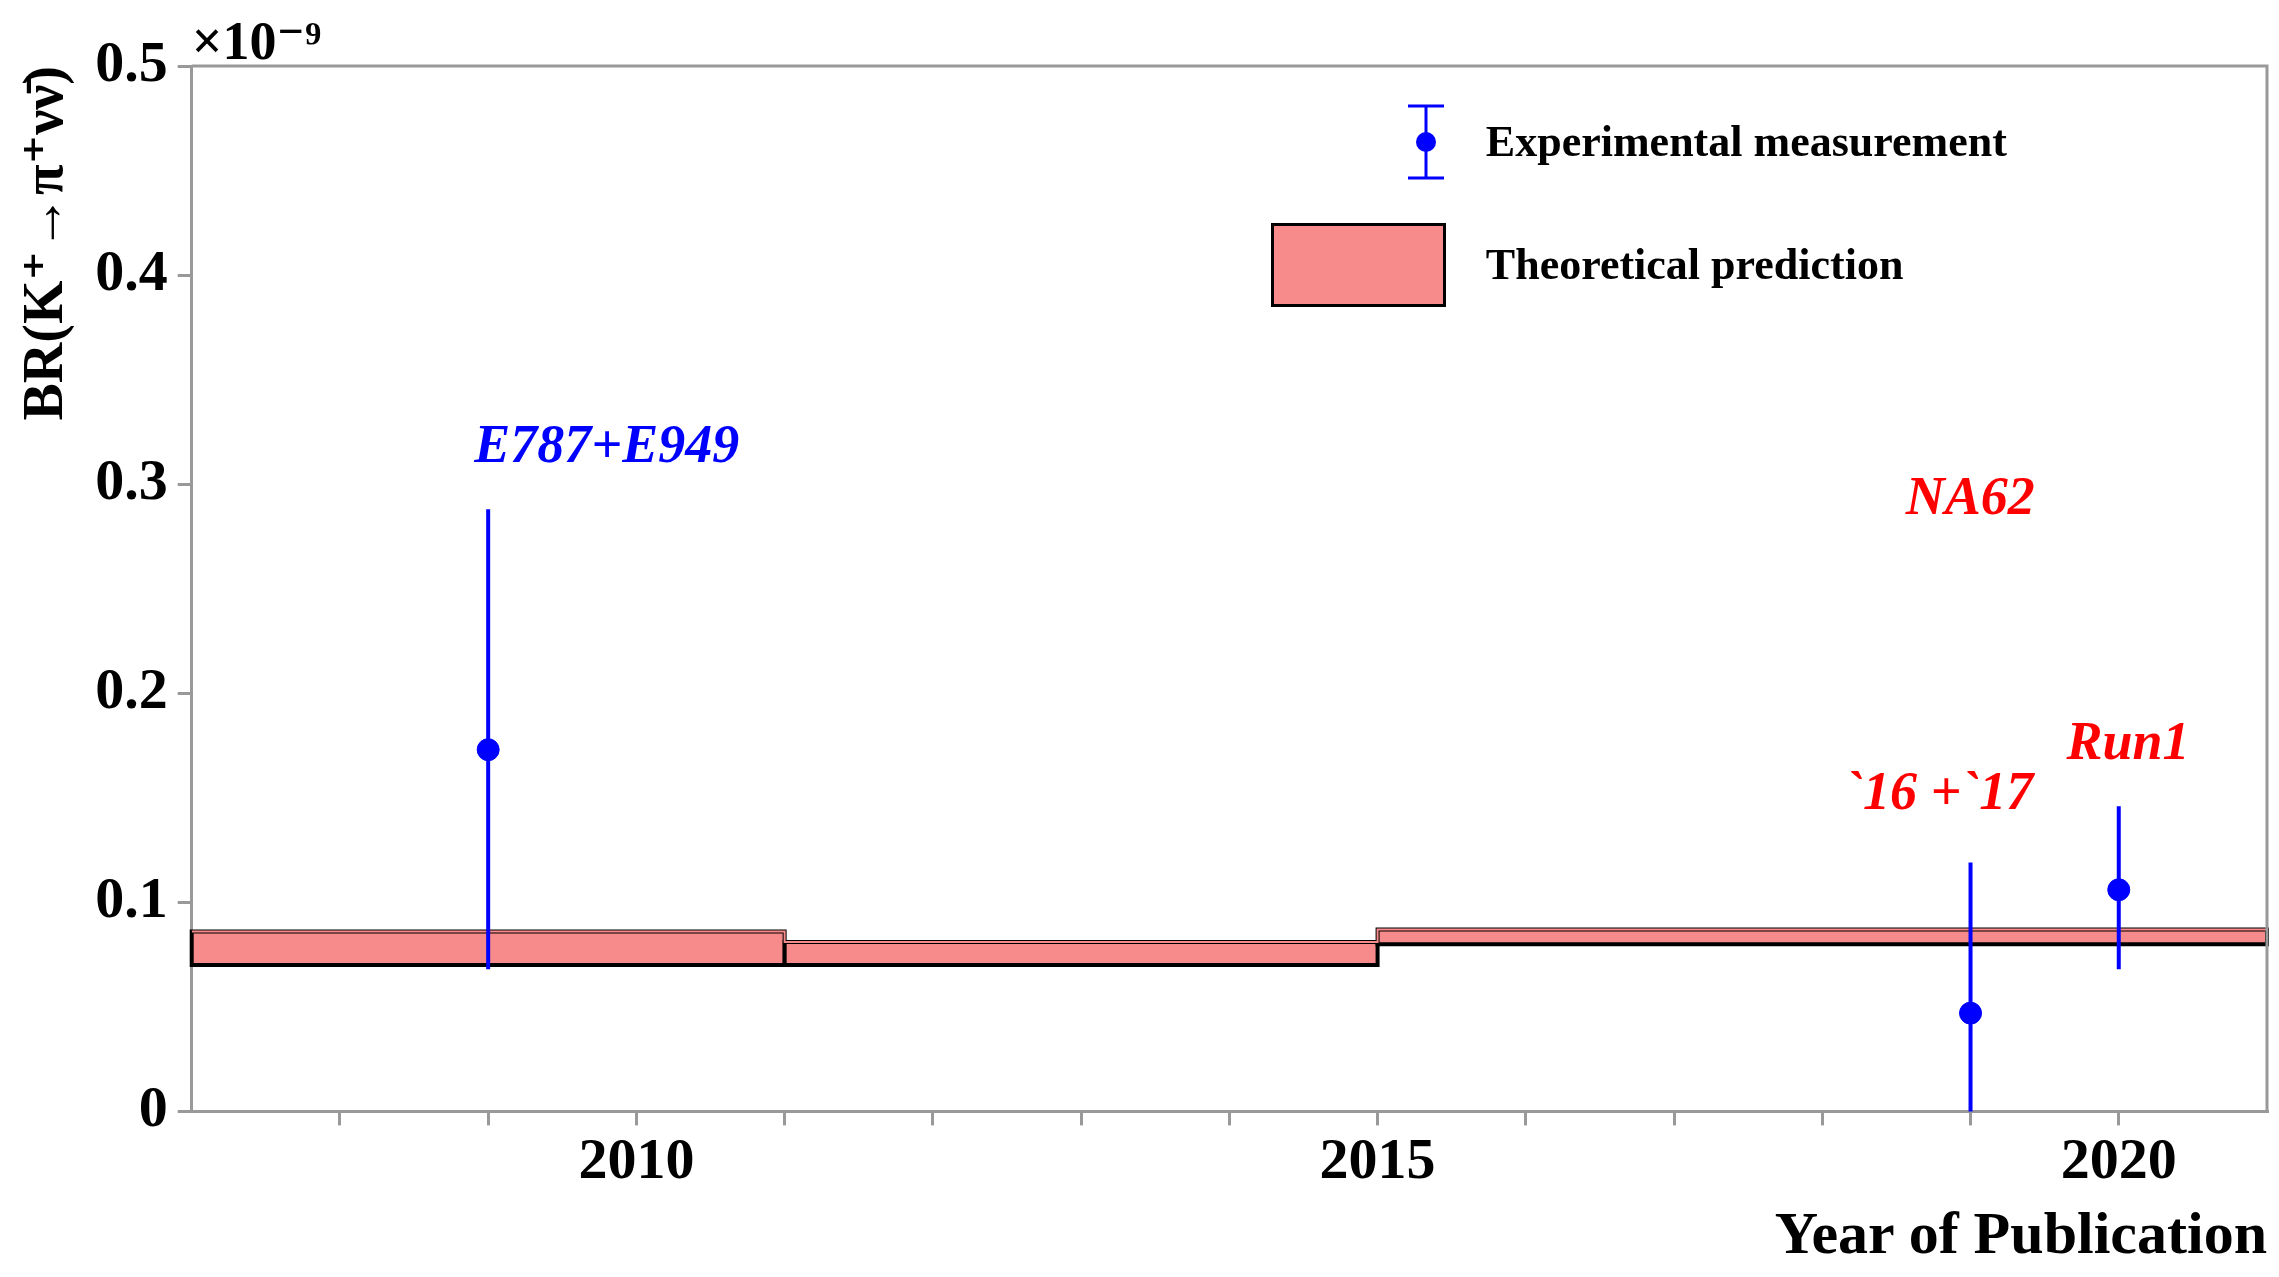 The height and width of the screenshot is (1277, 2279). Describe the element at coordinates (606, 443) in the screenshot. I see `annotation: E787+E949` at that location.